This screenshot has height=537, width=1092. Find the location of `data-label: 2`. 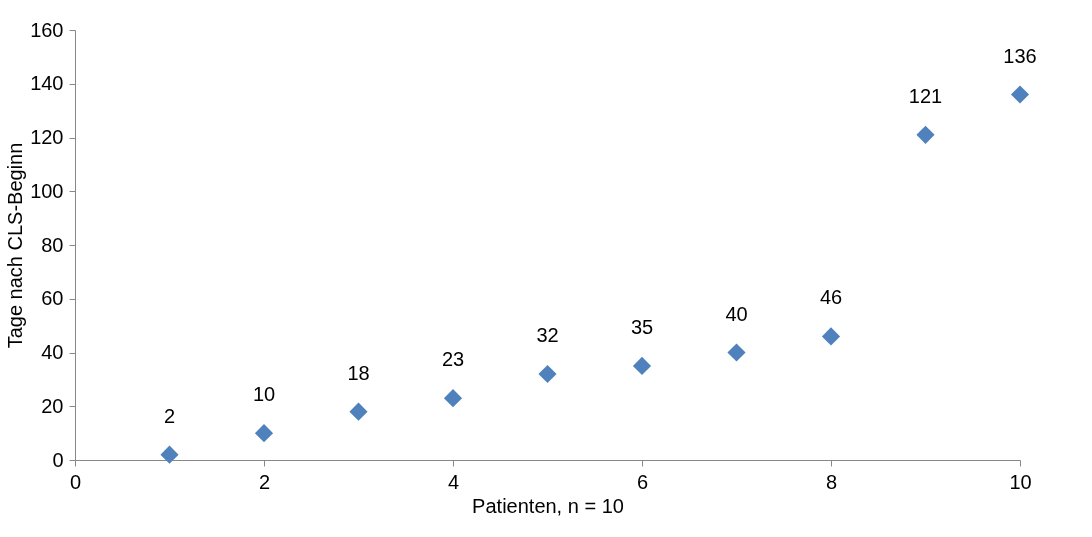

data-label: 2 is located at coordinates (169, 415).